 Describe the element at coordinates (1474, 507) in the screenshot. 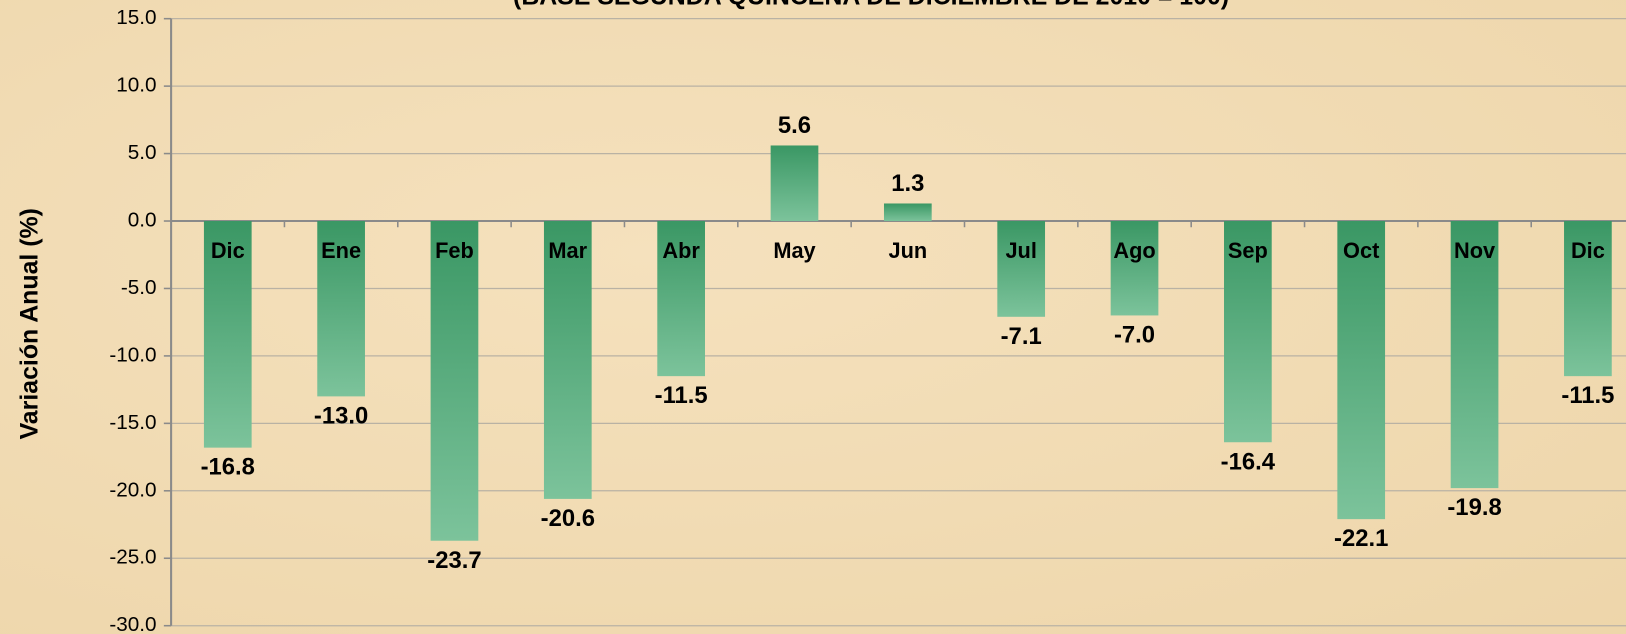

I see `data-label: -19.8` at that location.